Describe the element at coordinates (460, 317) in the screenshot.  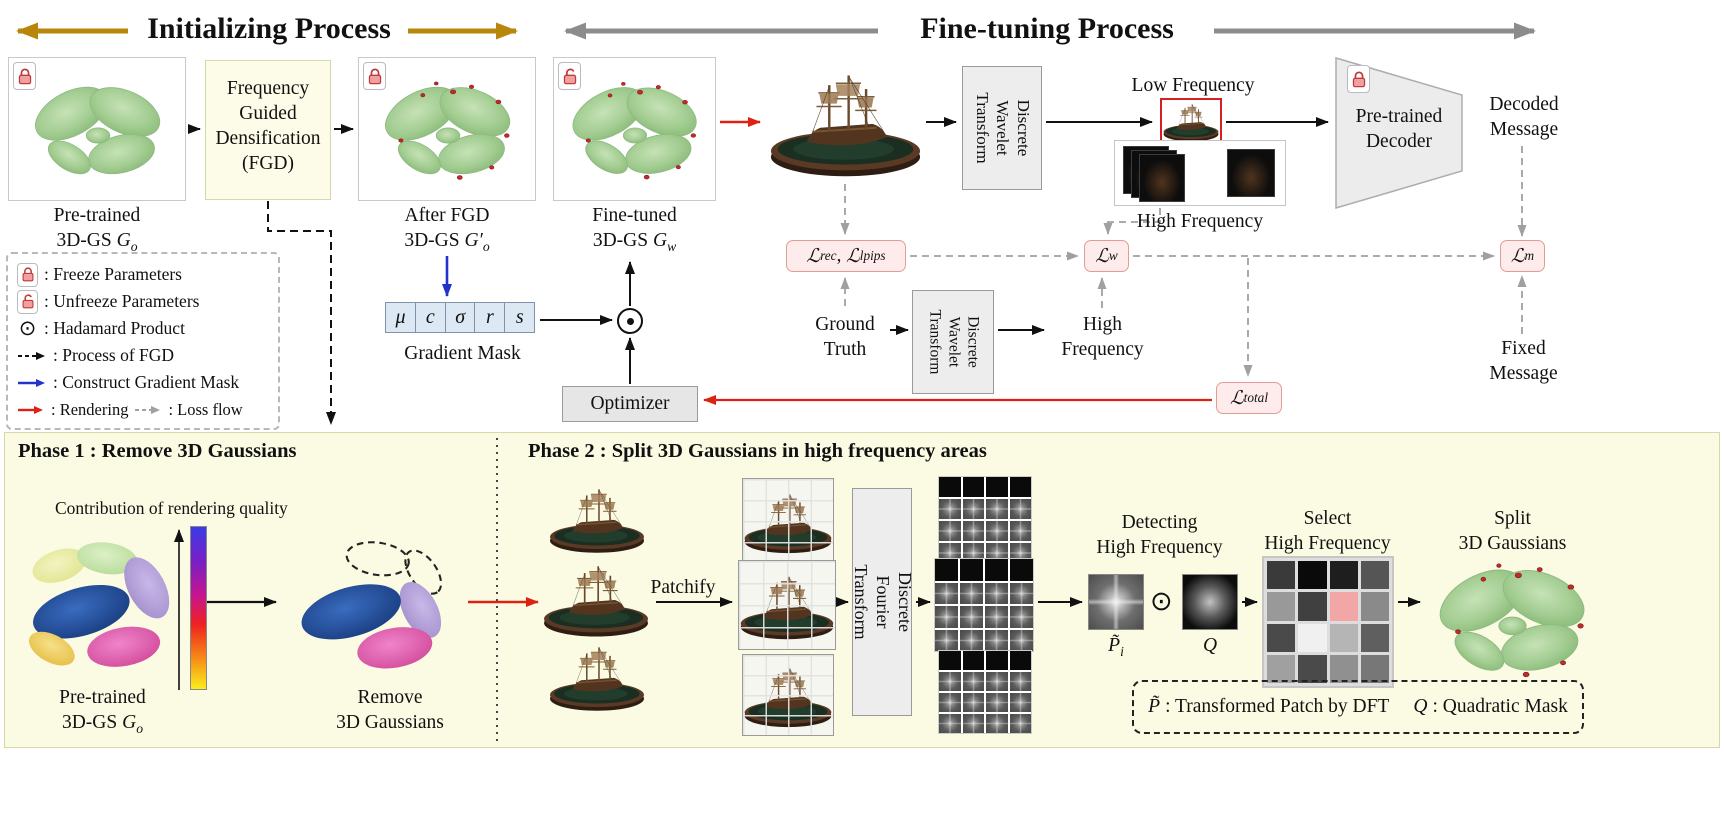
I see `mask-cell-sigma: σ` at that location.